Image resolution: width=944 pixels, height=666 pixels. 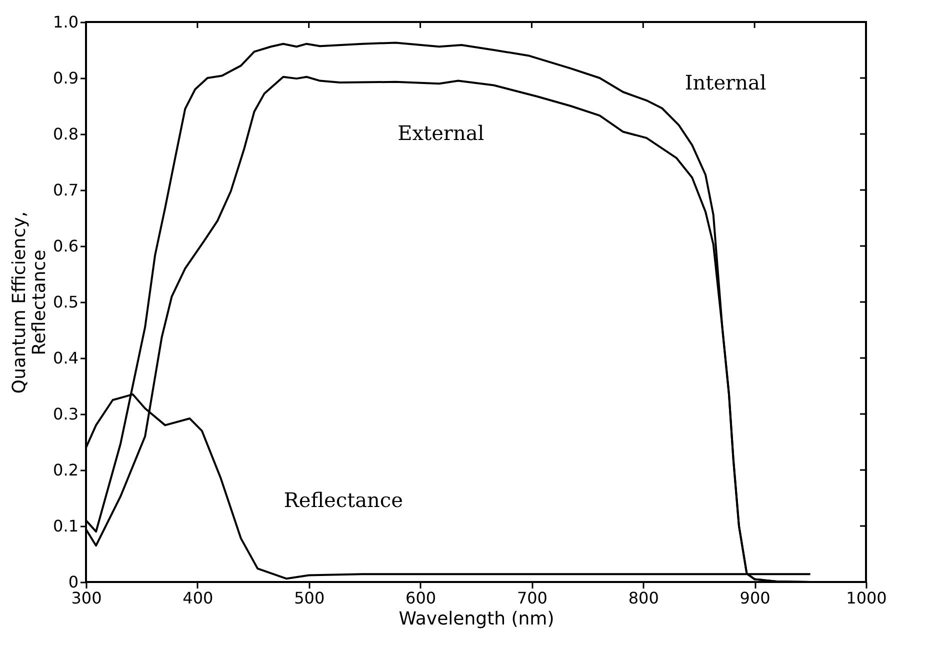 What do you see at coordinates (65, 134) in the screenshot?
I see `y-tick-label: 0.8` at bounding box center [65, 134].